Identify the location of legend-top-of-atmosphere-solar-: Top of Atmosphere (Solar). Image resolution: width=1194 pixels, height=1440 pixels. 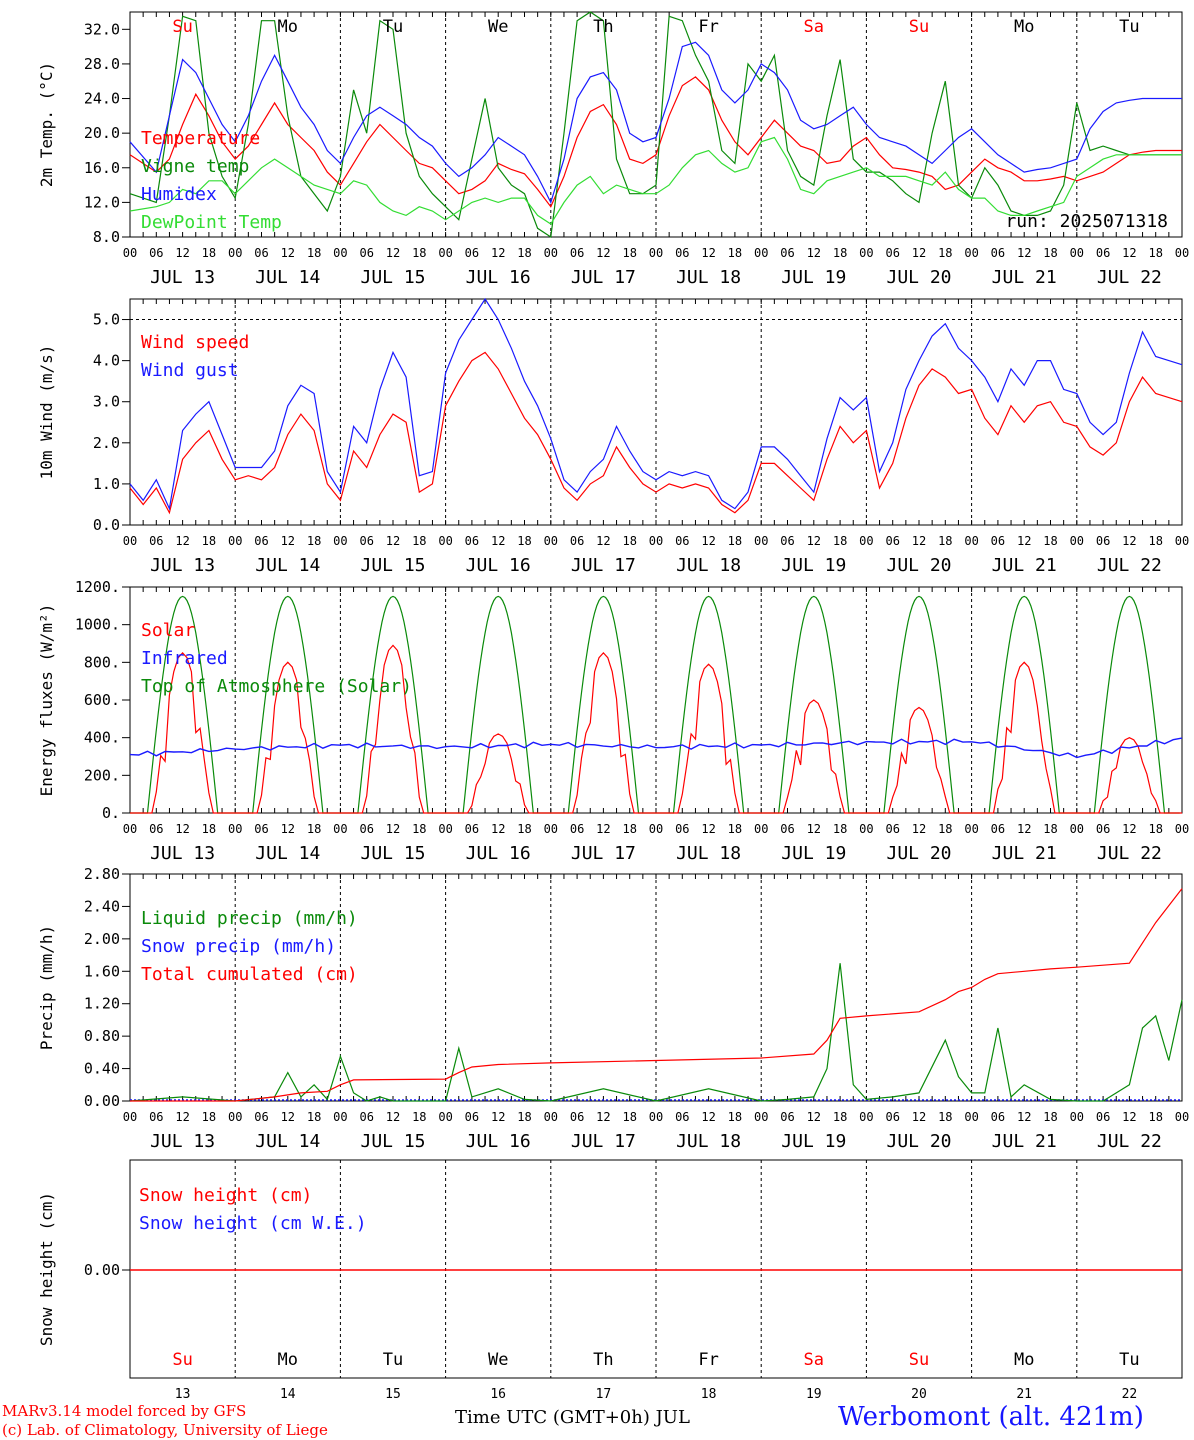
(276, 686).